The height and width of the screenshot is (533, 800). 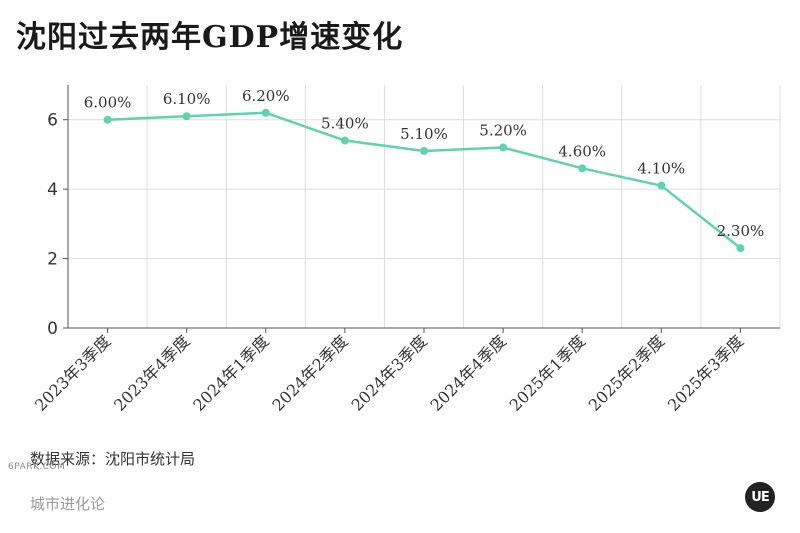 What do you see at coordinates (662, 169) in the screenshot?
I see `data-label: 4.10%` at bounding box center [662, 169].